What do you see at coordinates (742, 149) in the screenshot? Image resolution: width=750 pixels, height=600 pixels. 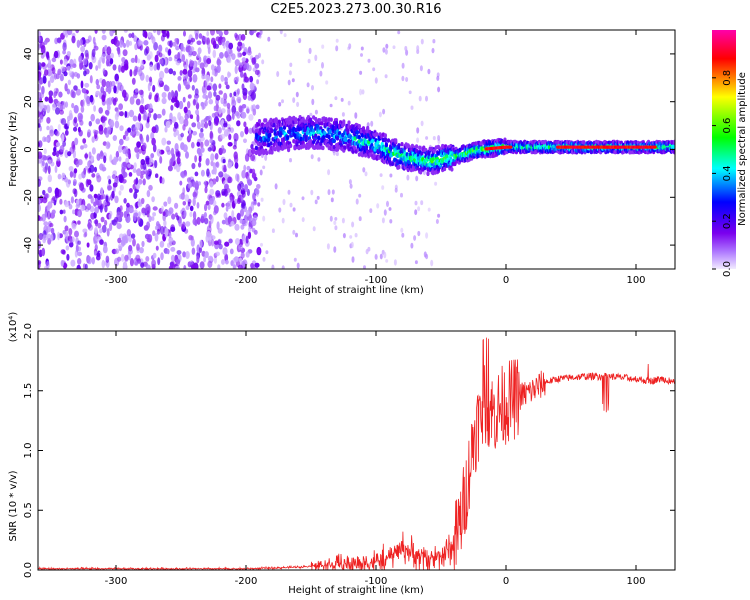 I see `colorbar-label: Normalized spectral amplitude` at bounding box center [742, 149].